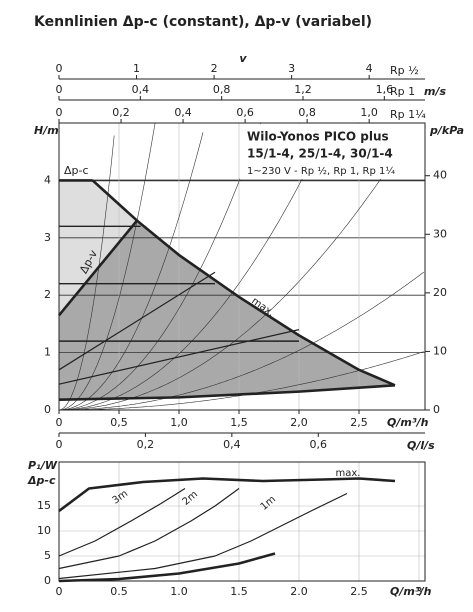 The image size is (473, 612). What do you see at coordinates (121, 112) in the screenshot?
I see `v-tick-label: 0,2` at bounding box center [121, 112].